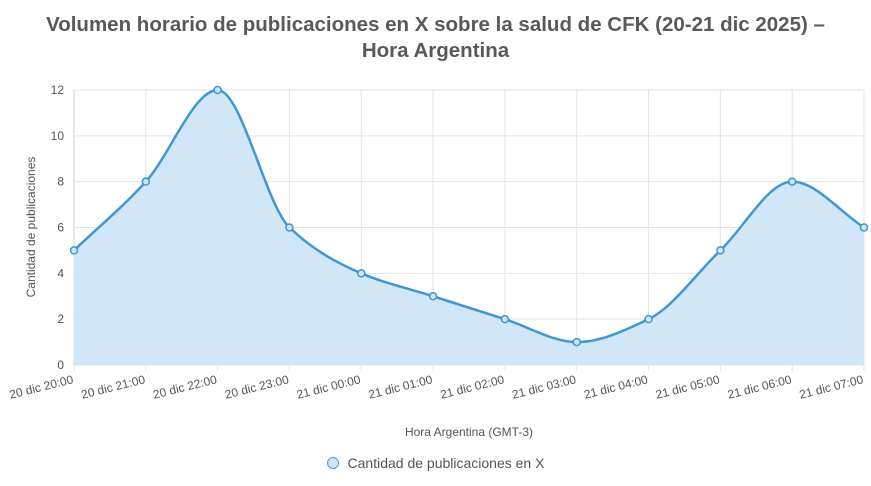 This screenshot has width=871, height=486. Describe the element at coordinates (31, 227) in the screenshot. I see `y-axis-title: Cantidad de publicaciones` at that location.